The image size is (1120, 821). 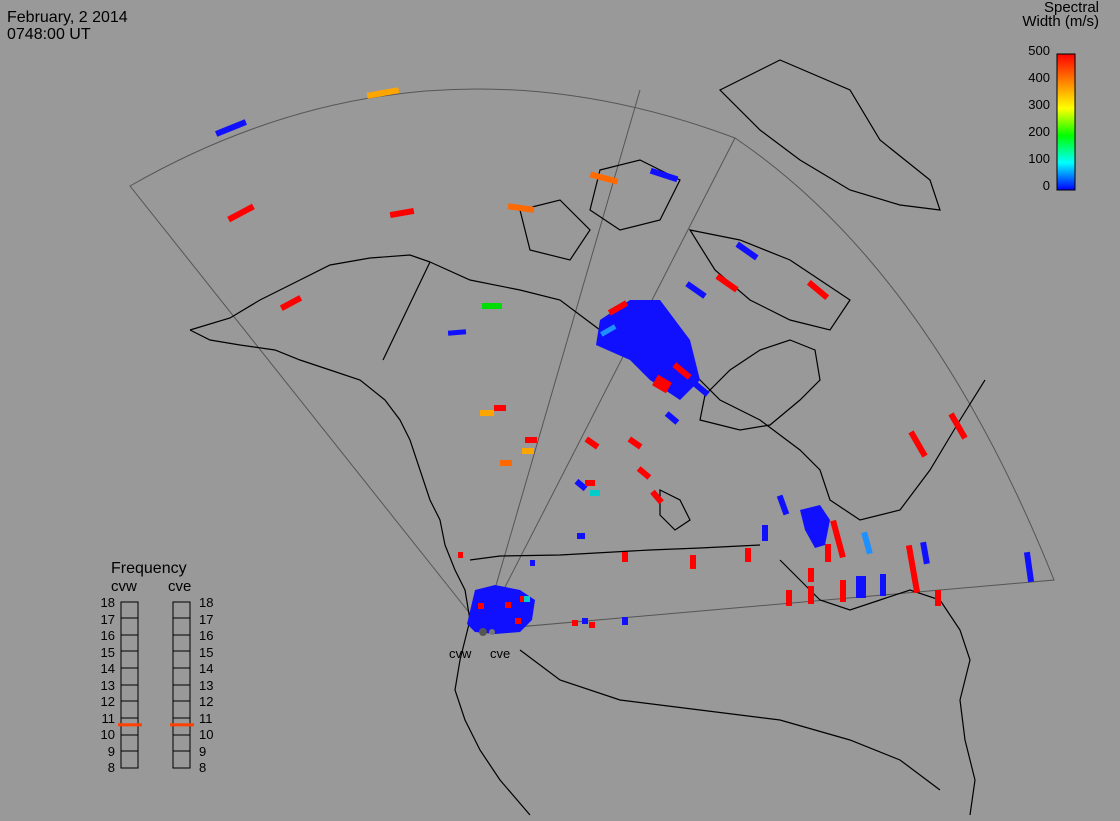 I want to click on greenland, so click(x=829, y=135).